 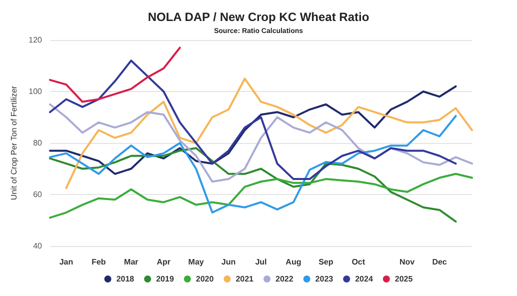 What do you see at coordinates (196, 262) in the screenshot?
I see `x-tick-label: May` at bounding box center [196, 262].